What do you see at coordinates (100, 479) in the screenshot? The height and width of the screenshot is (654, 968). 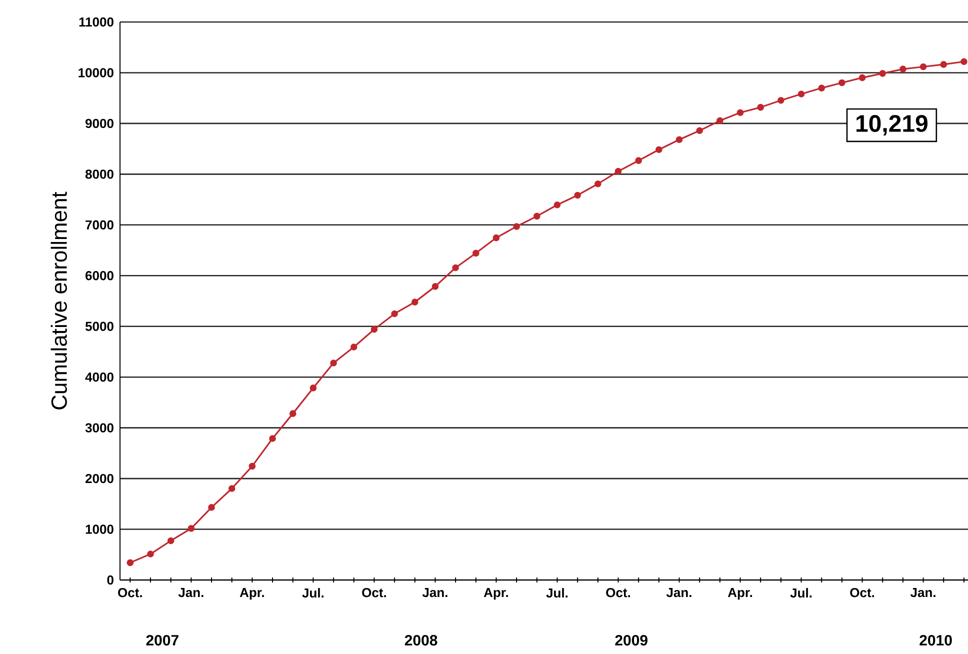 I see `y-tick-label: 2000` at bounding box center [100, 479].